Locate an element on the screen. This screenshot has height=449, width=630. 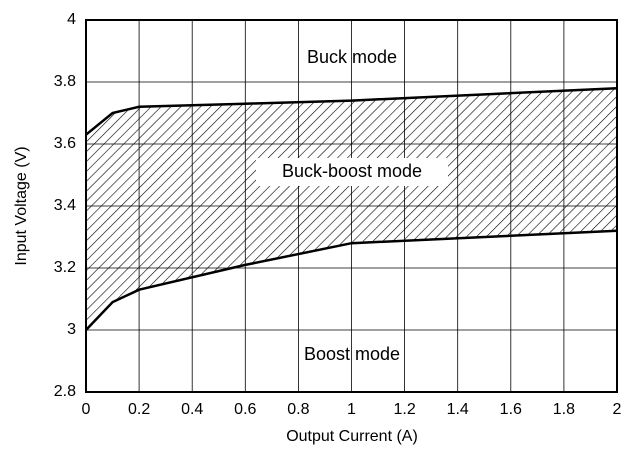
x-tick-label: 1.2 is located at coordinates (404, 409).